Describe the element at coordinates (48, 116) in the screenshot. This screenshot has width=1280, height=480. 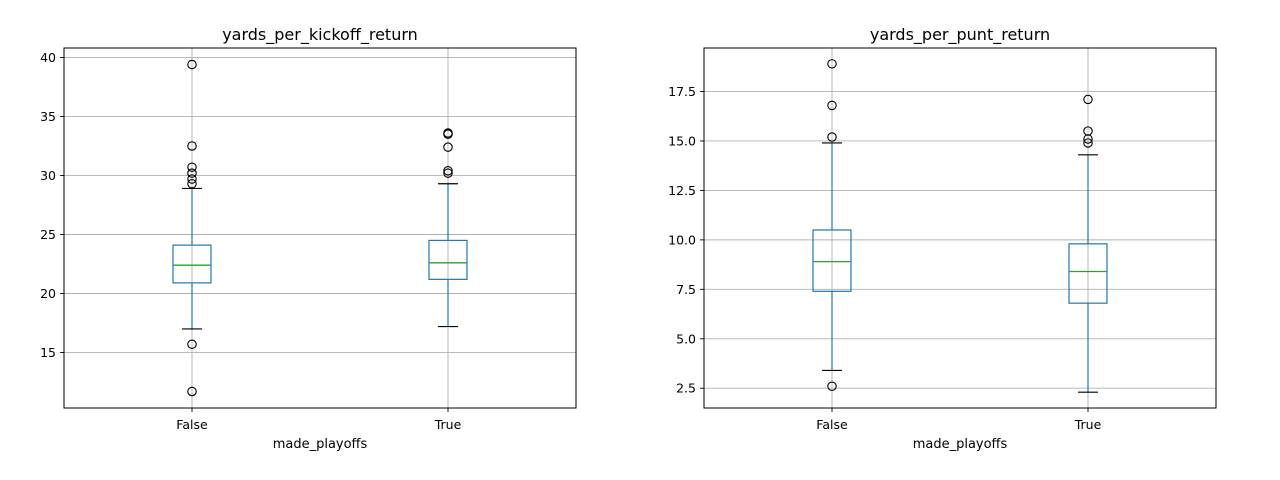
I see `y-tick-label: 35` at that location.